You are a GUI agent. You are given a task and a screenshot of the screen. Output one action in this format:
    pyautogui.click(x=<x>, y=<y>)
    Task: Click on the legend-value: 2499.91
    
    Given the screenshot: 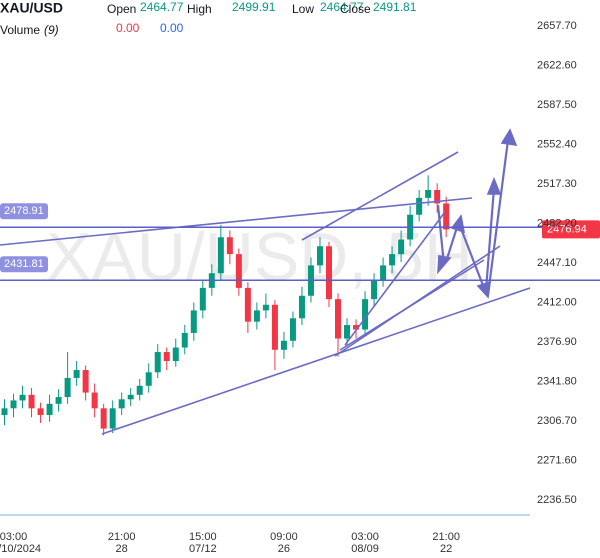 What is the action you would take?
    pyautogui.click(x=254, y=7)
    